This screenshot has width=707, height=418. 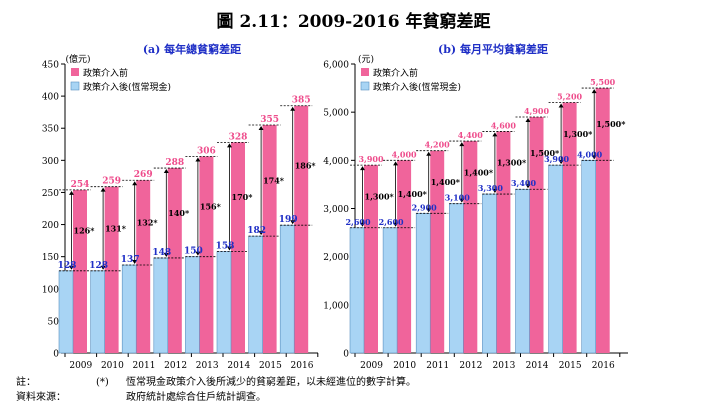 What do you see at coordinates (175, 366) in the screenshot?
I see `x-tick-label: 2012` at bounding box center [175, 366].